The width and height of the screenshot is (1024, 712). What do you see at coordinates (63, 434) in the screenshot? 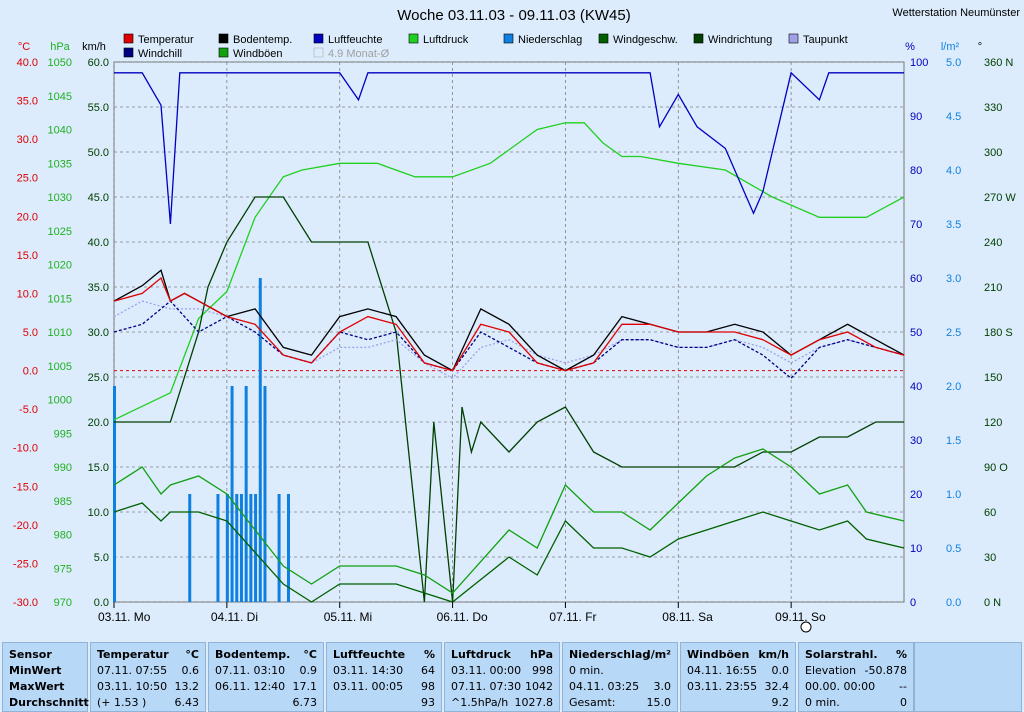
I see `pressure-tick-label: 995` at bounding box center [63, 434].